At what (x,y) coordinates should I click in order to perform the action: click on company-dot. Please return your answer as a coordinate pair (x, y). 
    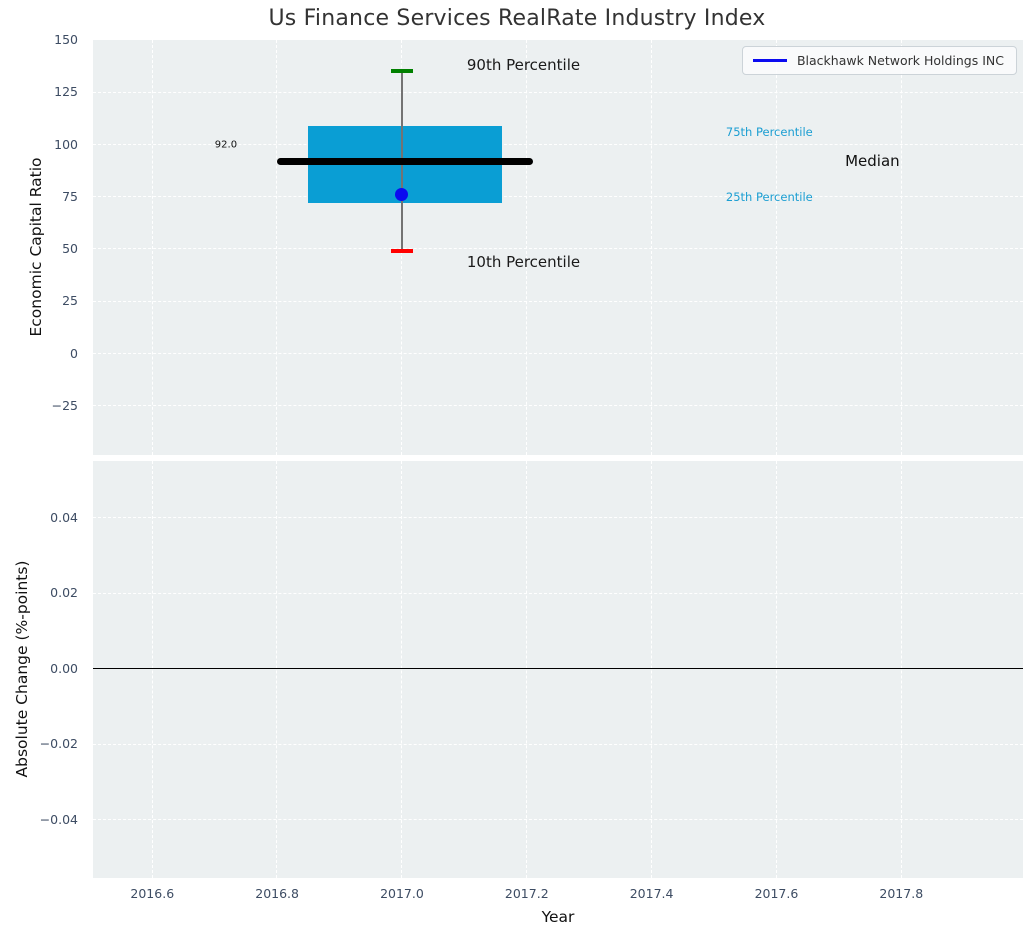
    Looking at the image, I should click on (402, 195).